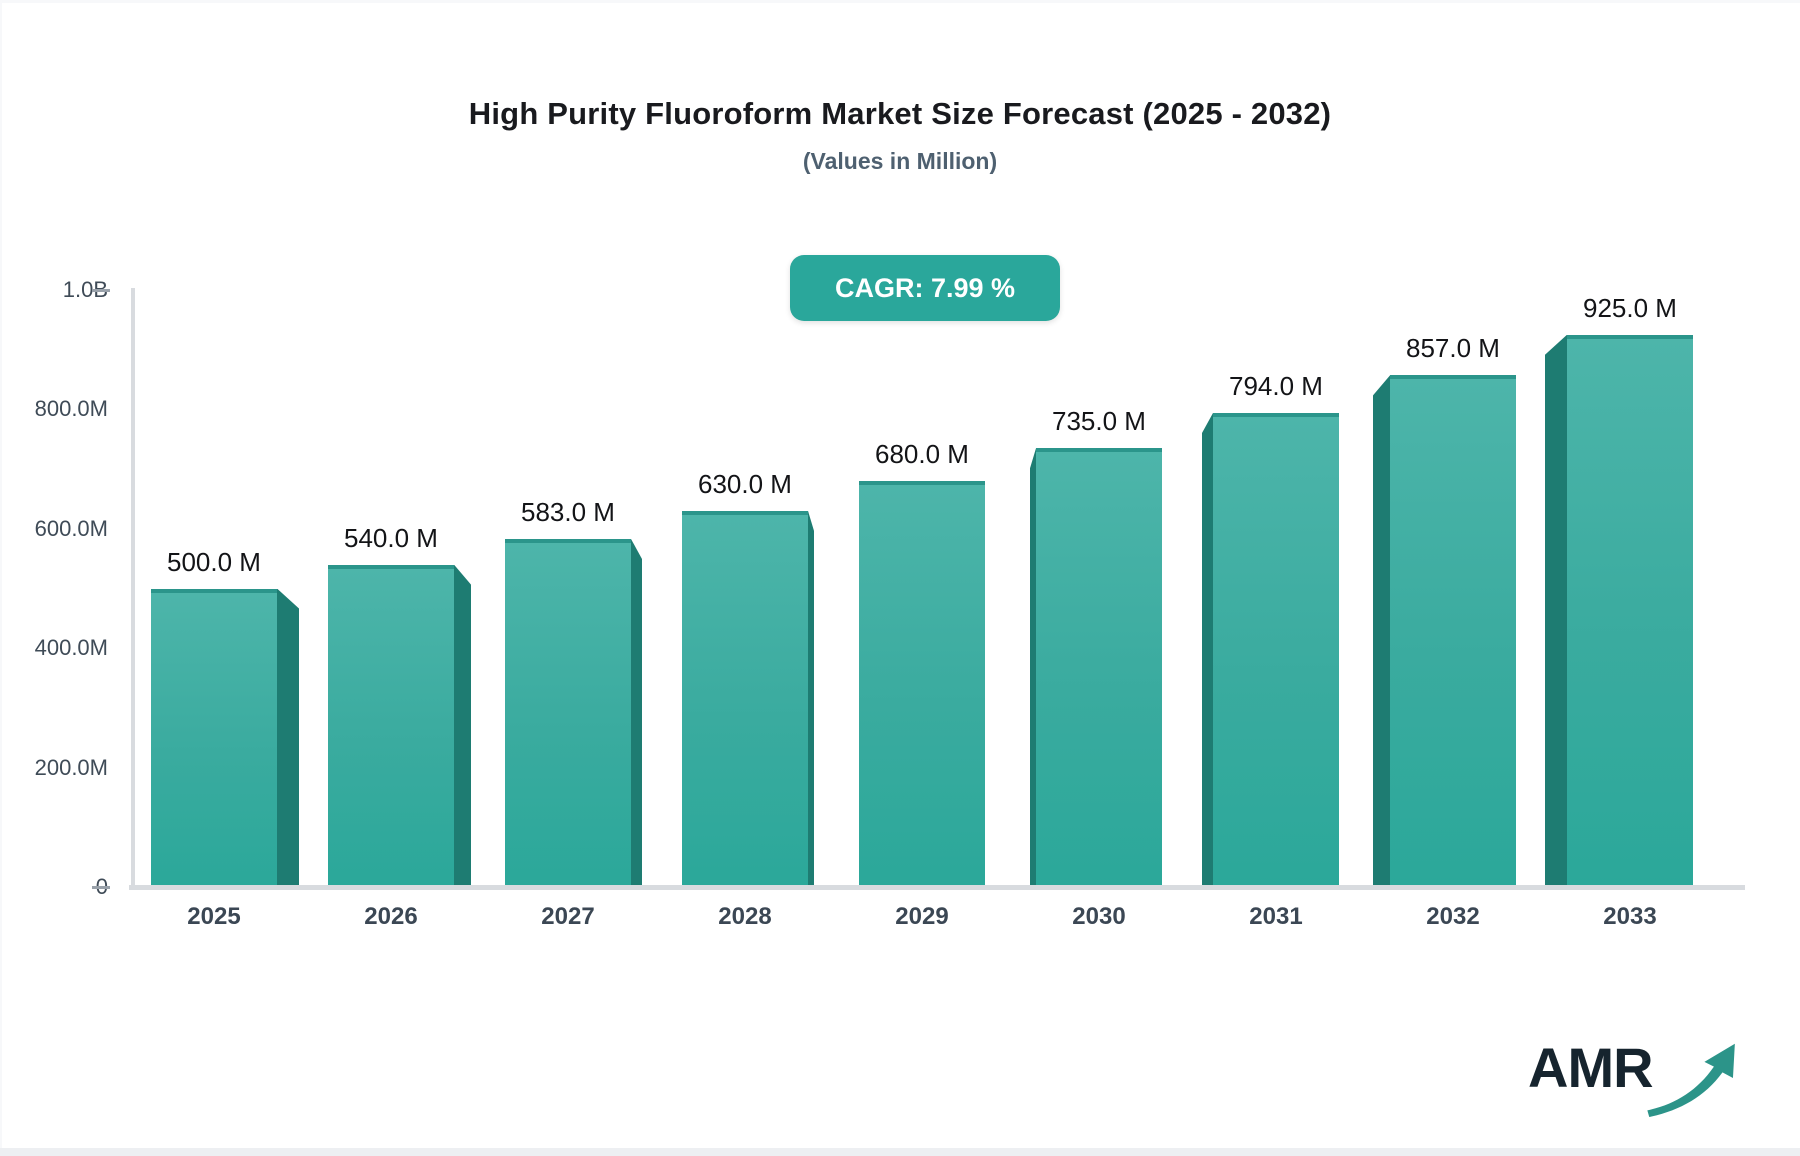 The width and height of the screenshot is (1800, 1156). I want to click on x-tick-label: 2027, so click(568, 916).